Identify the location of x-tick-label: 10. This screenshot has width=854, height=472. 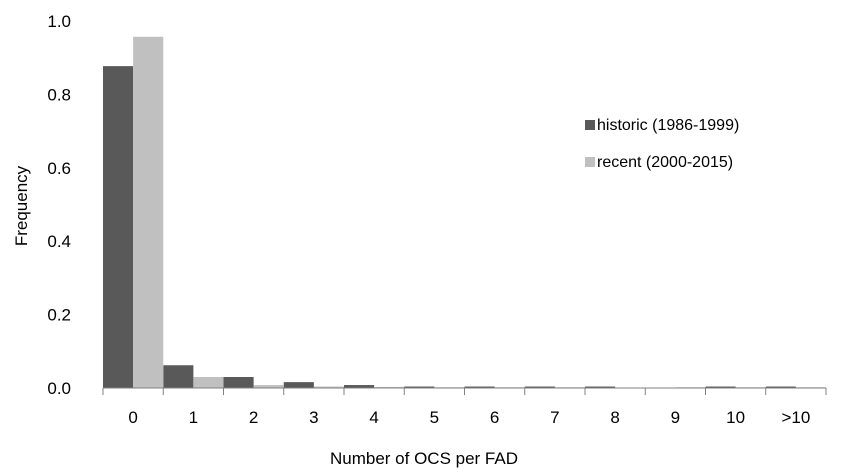
(735, 417).